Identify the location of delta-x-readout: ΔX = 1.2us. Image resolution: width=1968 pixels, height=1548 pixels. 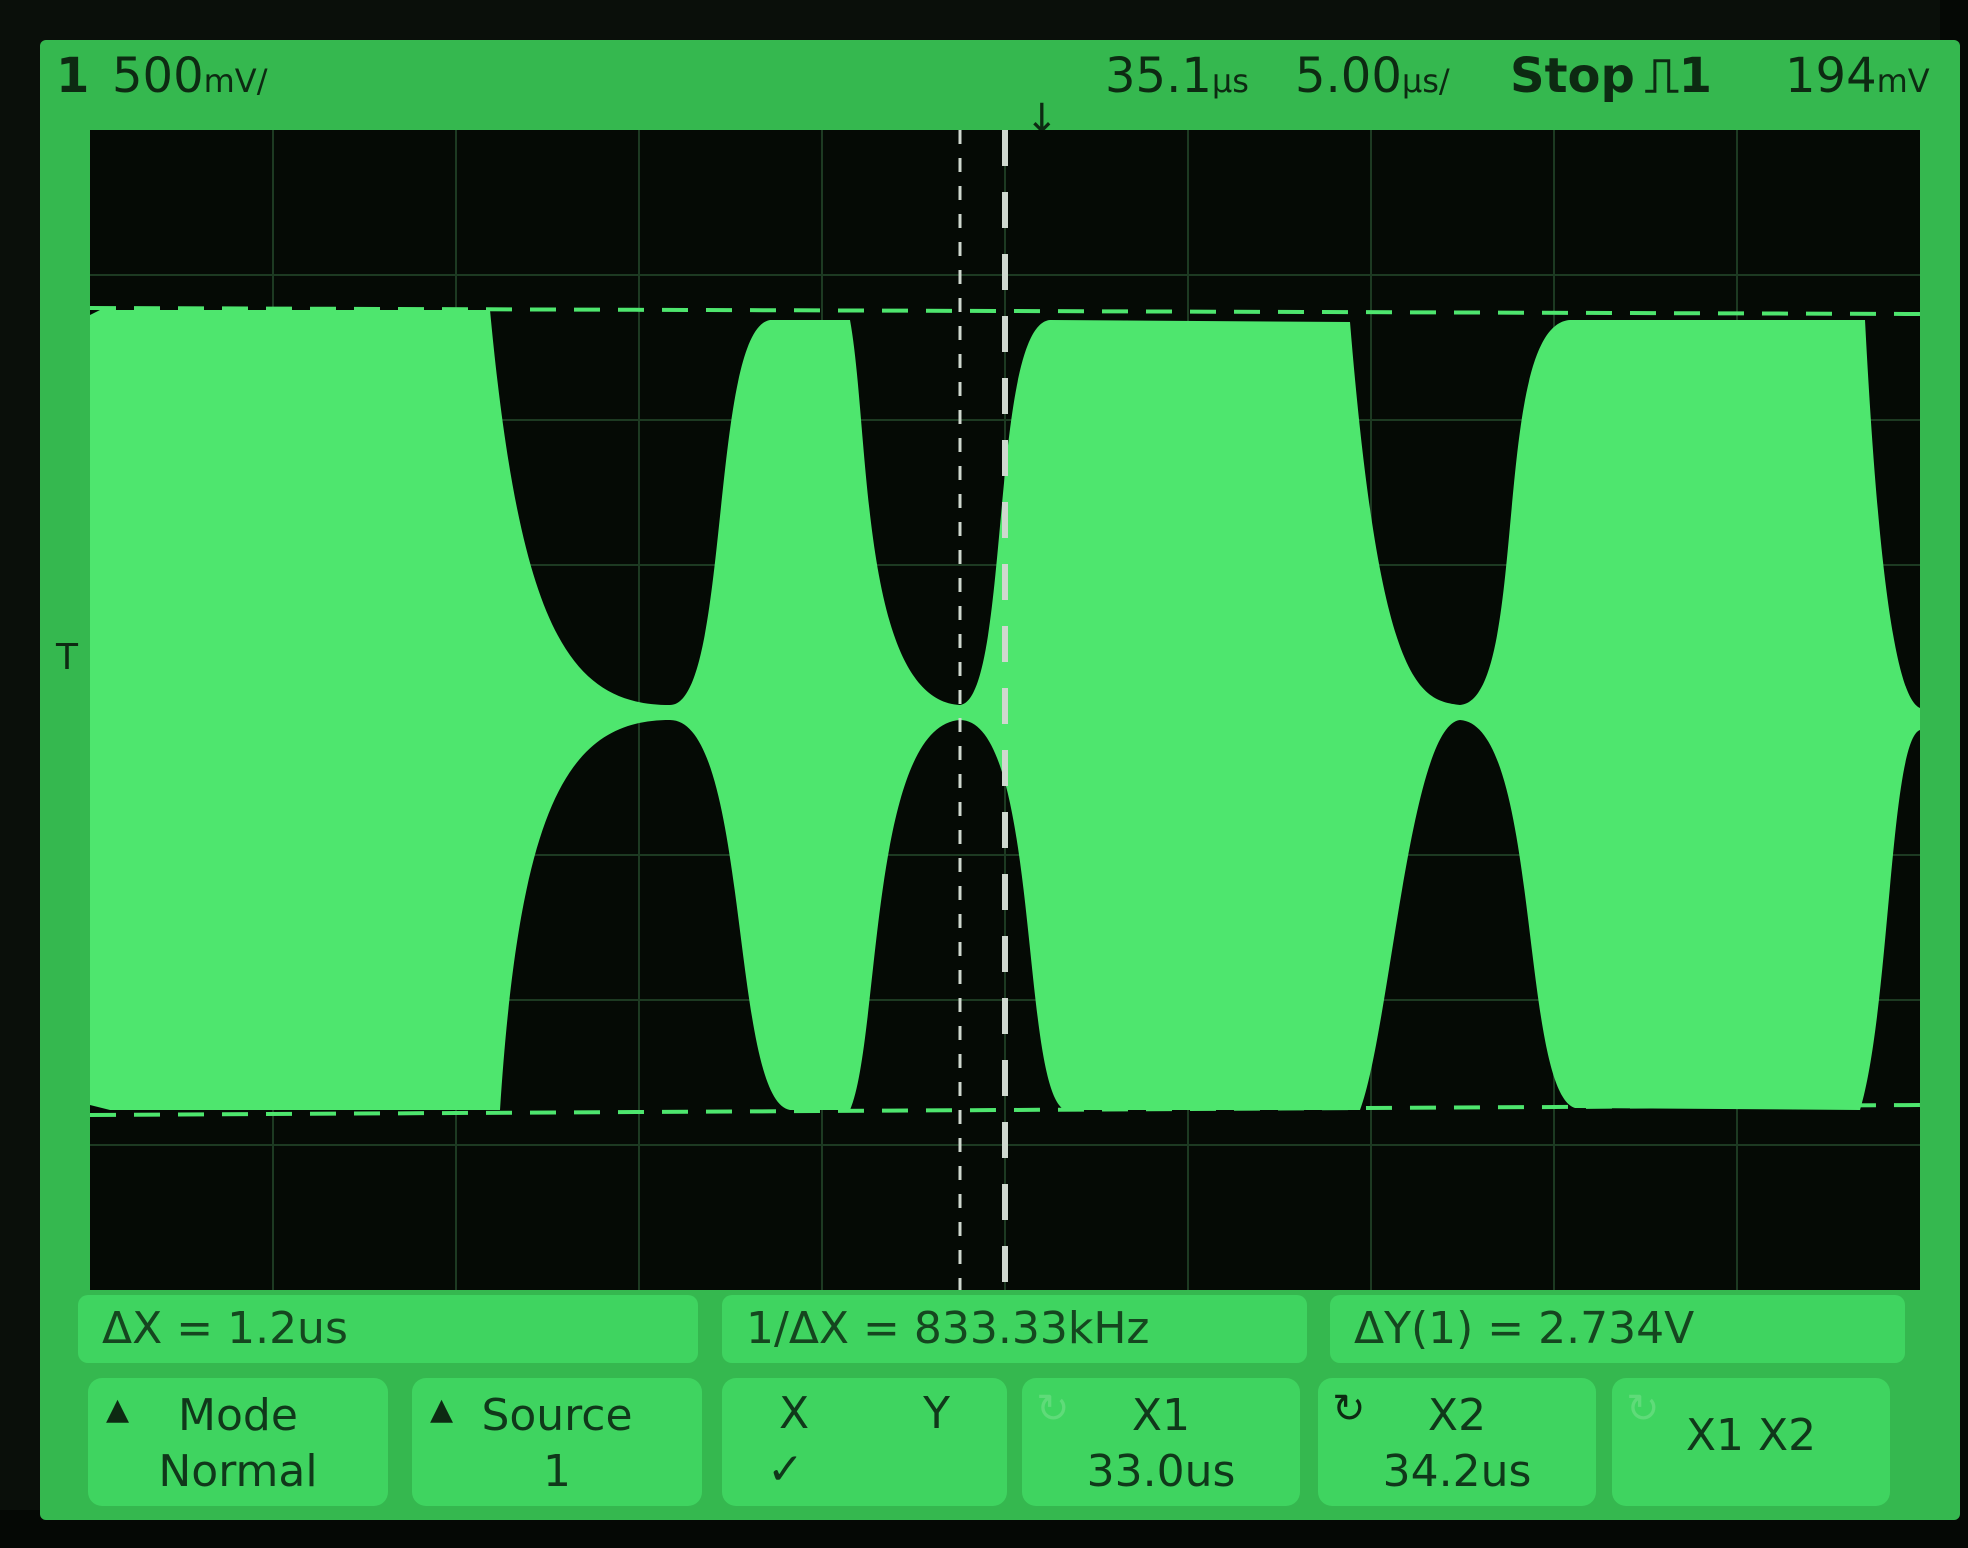
(388, 1329).